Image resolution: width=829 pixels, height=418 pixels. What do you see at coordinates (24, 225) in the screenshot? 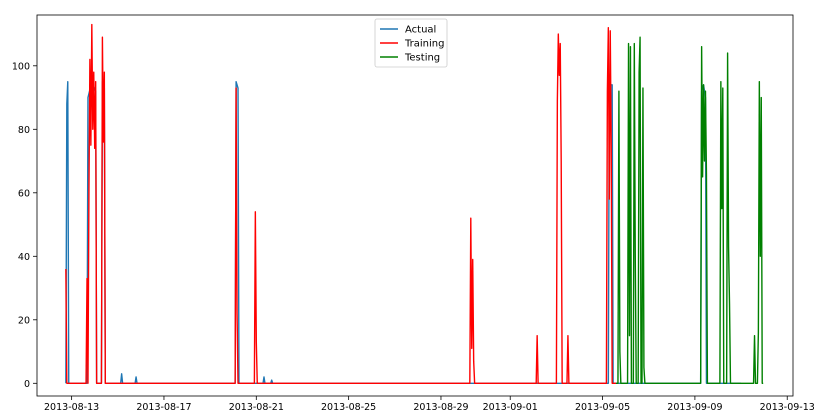
I see `y-axis: 0 20 40 60 80 100` at bounding box center [24, 225].